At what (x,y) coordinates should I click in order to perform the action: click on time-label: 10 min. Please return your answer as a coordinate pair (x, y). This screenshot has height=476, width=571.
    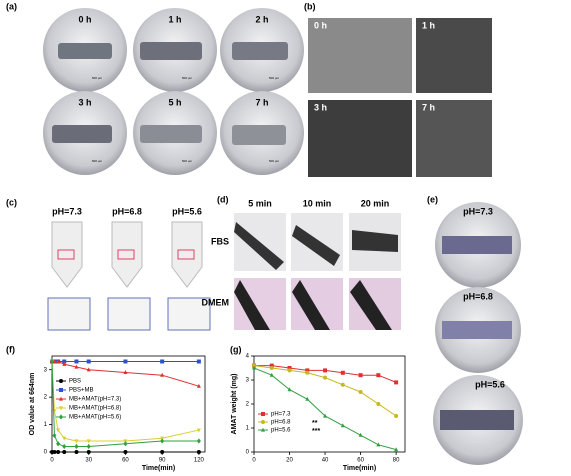
    Looking at the image, I should click on (317, 203).